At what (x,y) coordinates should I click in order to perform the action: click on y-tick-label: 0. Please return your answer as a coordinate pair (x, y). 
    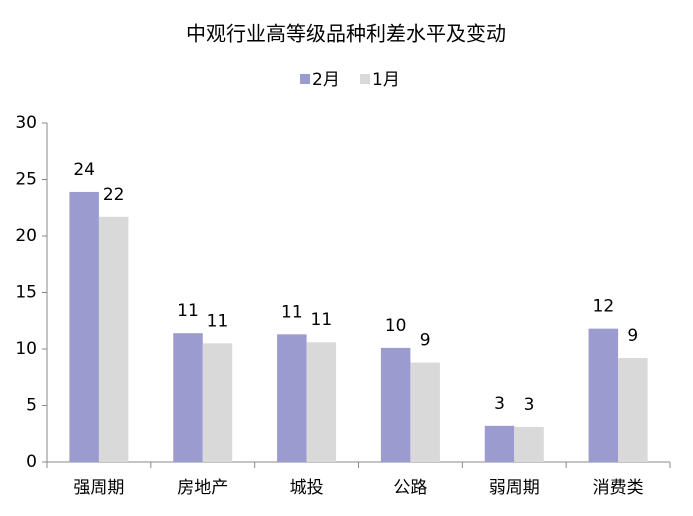
    Looking at the image, I should click on (31, 462).